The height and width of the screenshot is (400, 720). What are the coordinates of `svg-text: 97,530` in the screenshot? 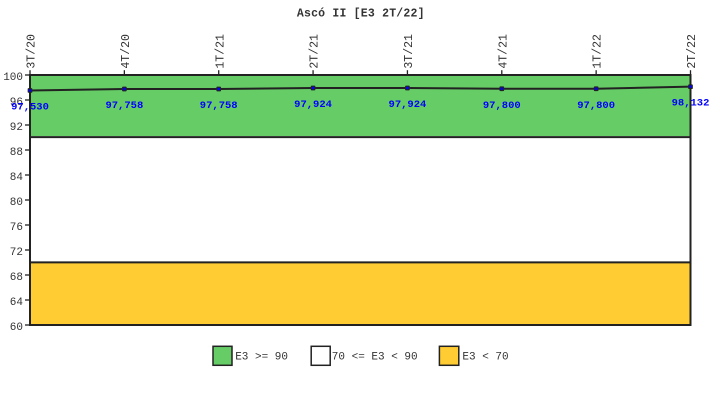 It's located at (30, 107).